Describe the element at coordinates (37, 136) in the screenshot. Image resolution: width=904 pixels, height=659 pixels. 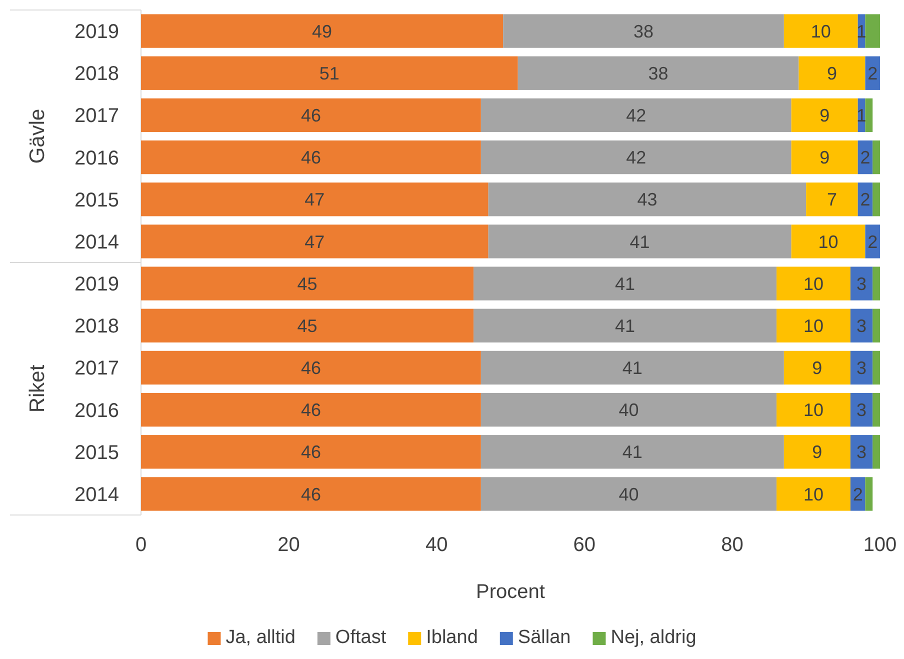
I see `text: Gävle` at that location.